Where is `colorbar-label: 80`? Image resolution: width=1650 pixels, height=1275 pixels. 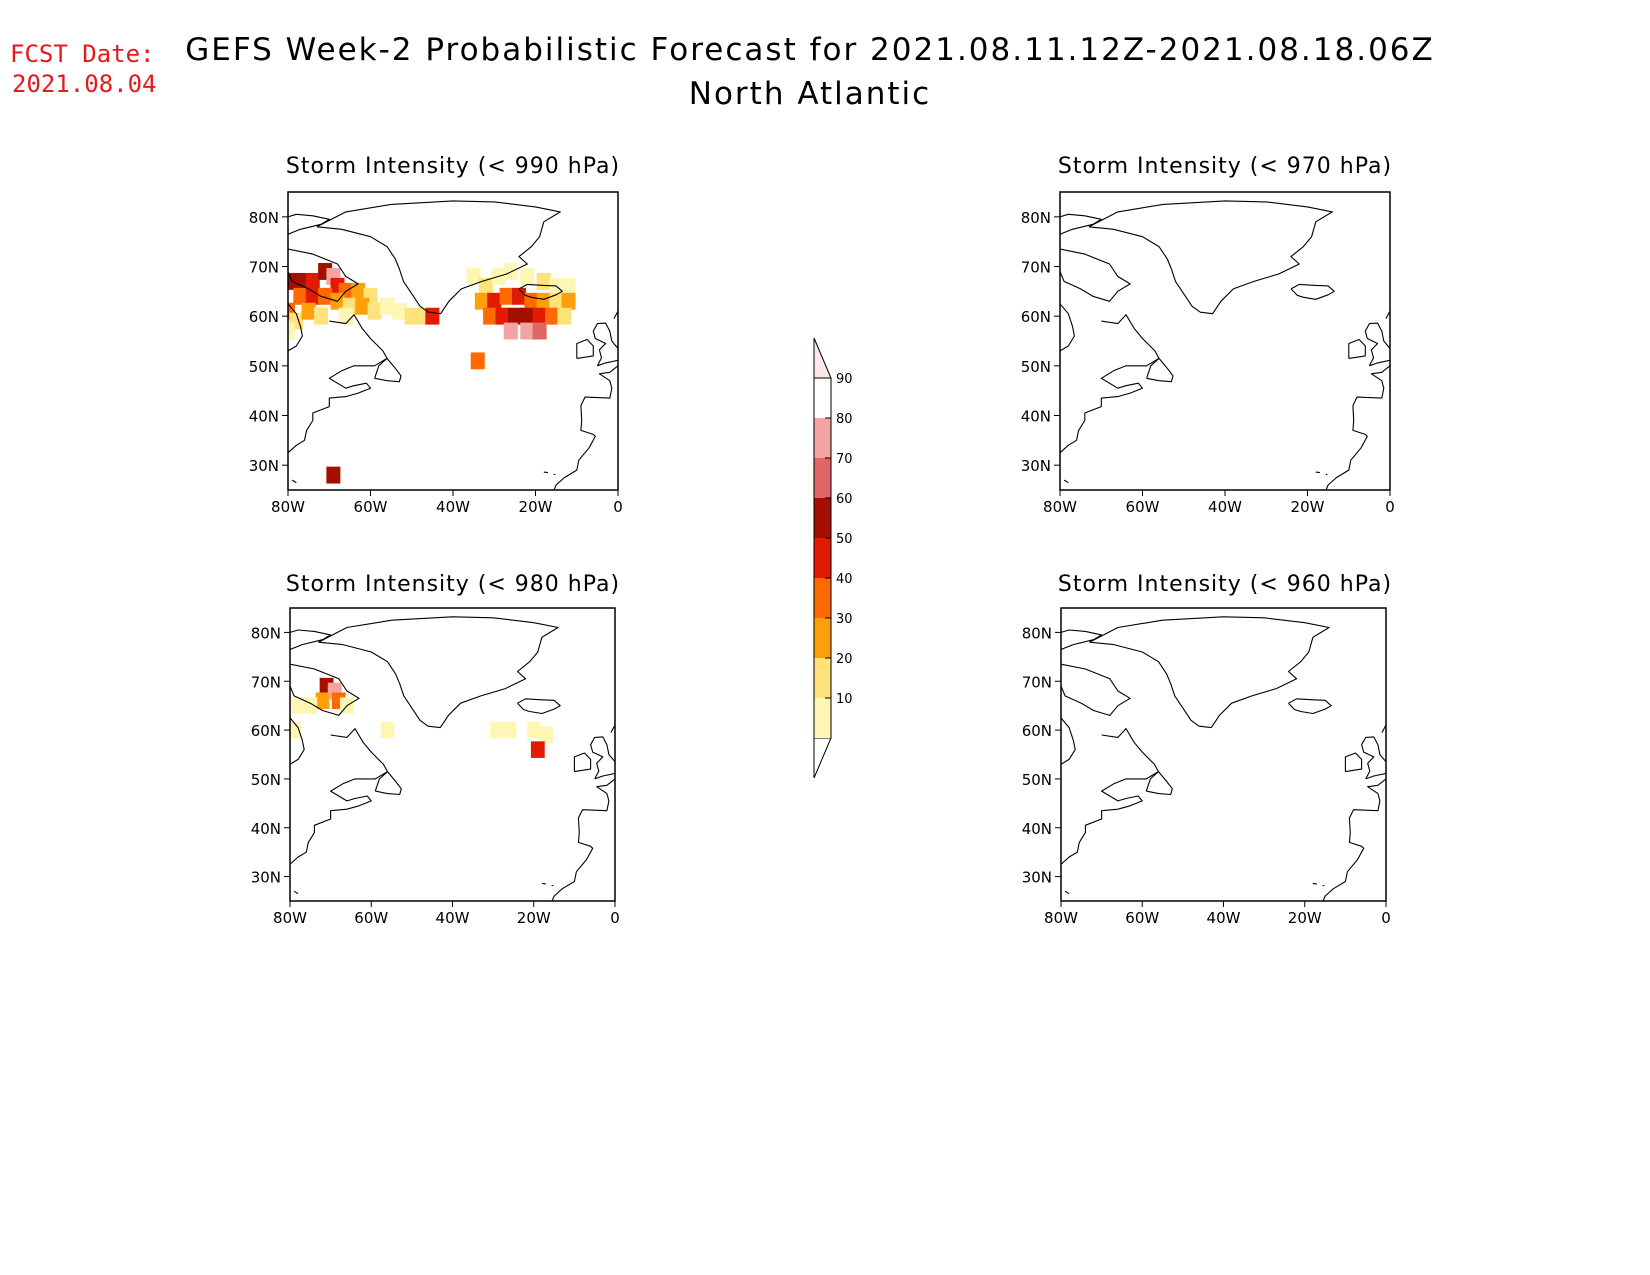
colorbar-label: 80 is located at coordinates (844, 419).